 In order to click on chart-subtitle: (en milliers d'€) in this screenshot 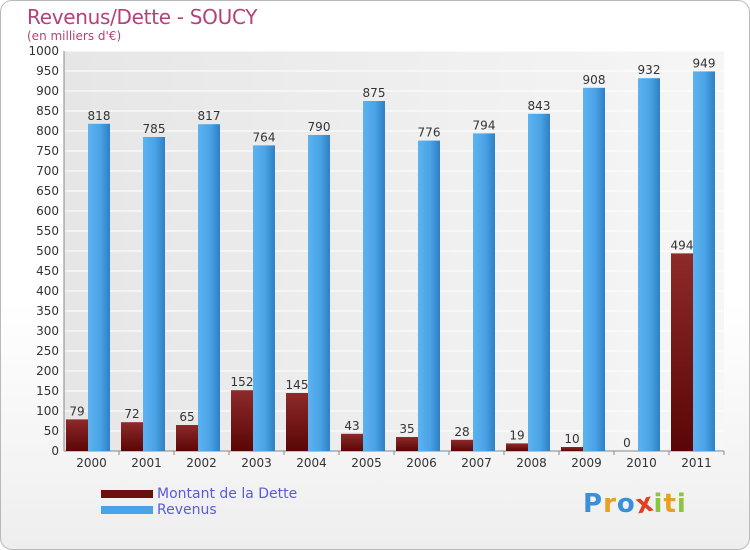, I will do `click(74, 36)`.